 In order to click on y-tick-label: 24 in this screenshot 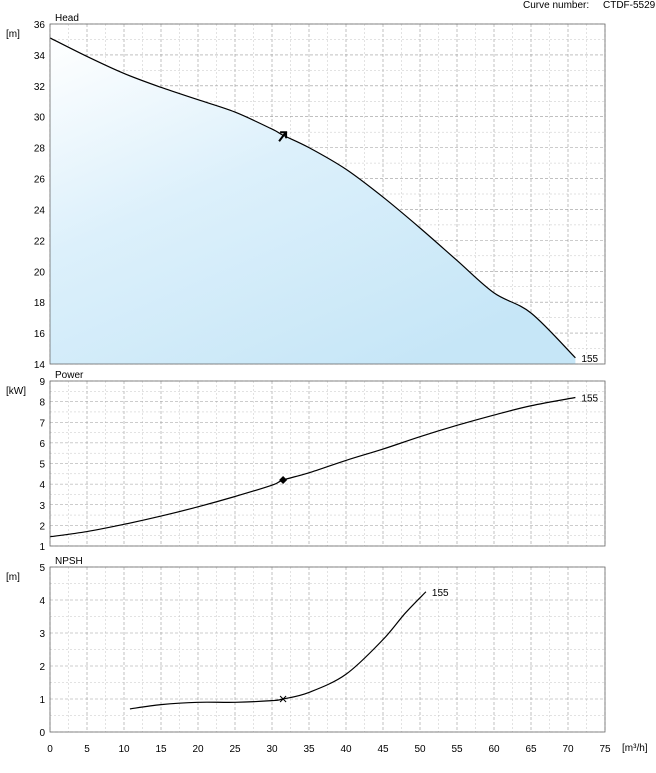, I will do `click(40, 210)`.